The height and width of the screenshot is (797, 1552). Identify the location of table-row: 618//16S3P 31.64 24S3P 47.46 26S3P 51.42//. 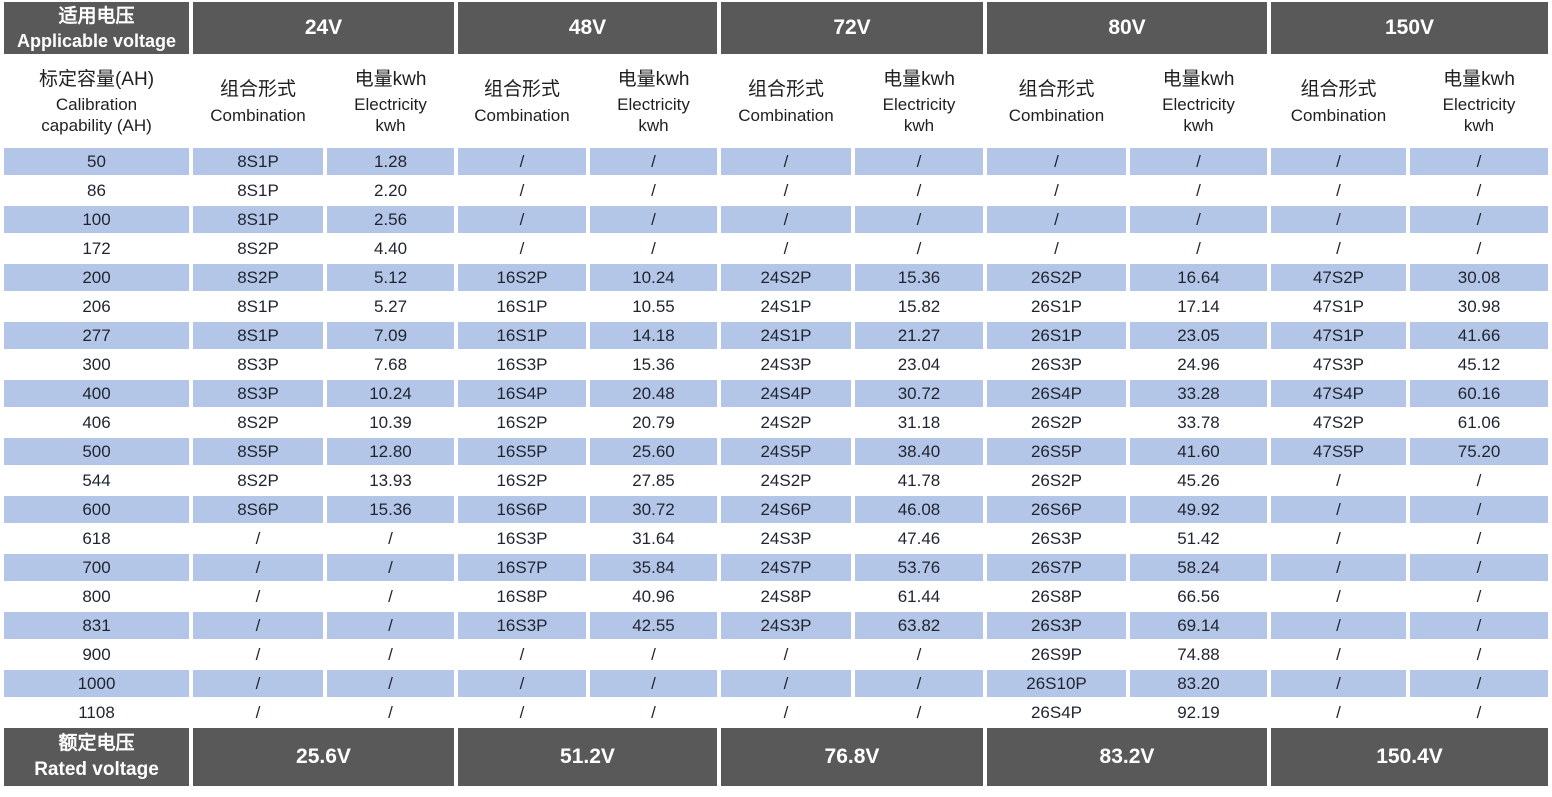
(776, 538).